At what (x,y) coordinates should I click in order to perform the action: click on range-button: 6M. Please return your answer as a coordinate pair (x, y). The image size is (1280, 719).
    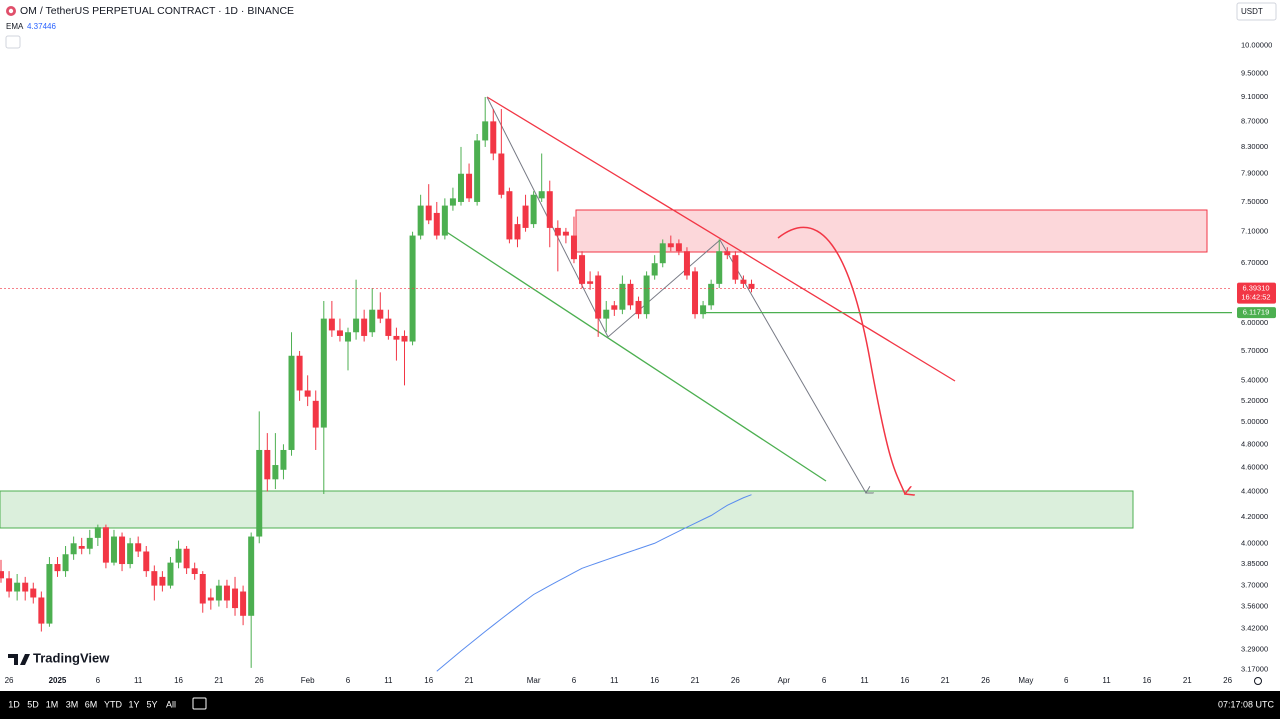
    Looking at the image, I should click on (91, 704).